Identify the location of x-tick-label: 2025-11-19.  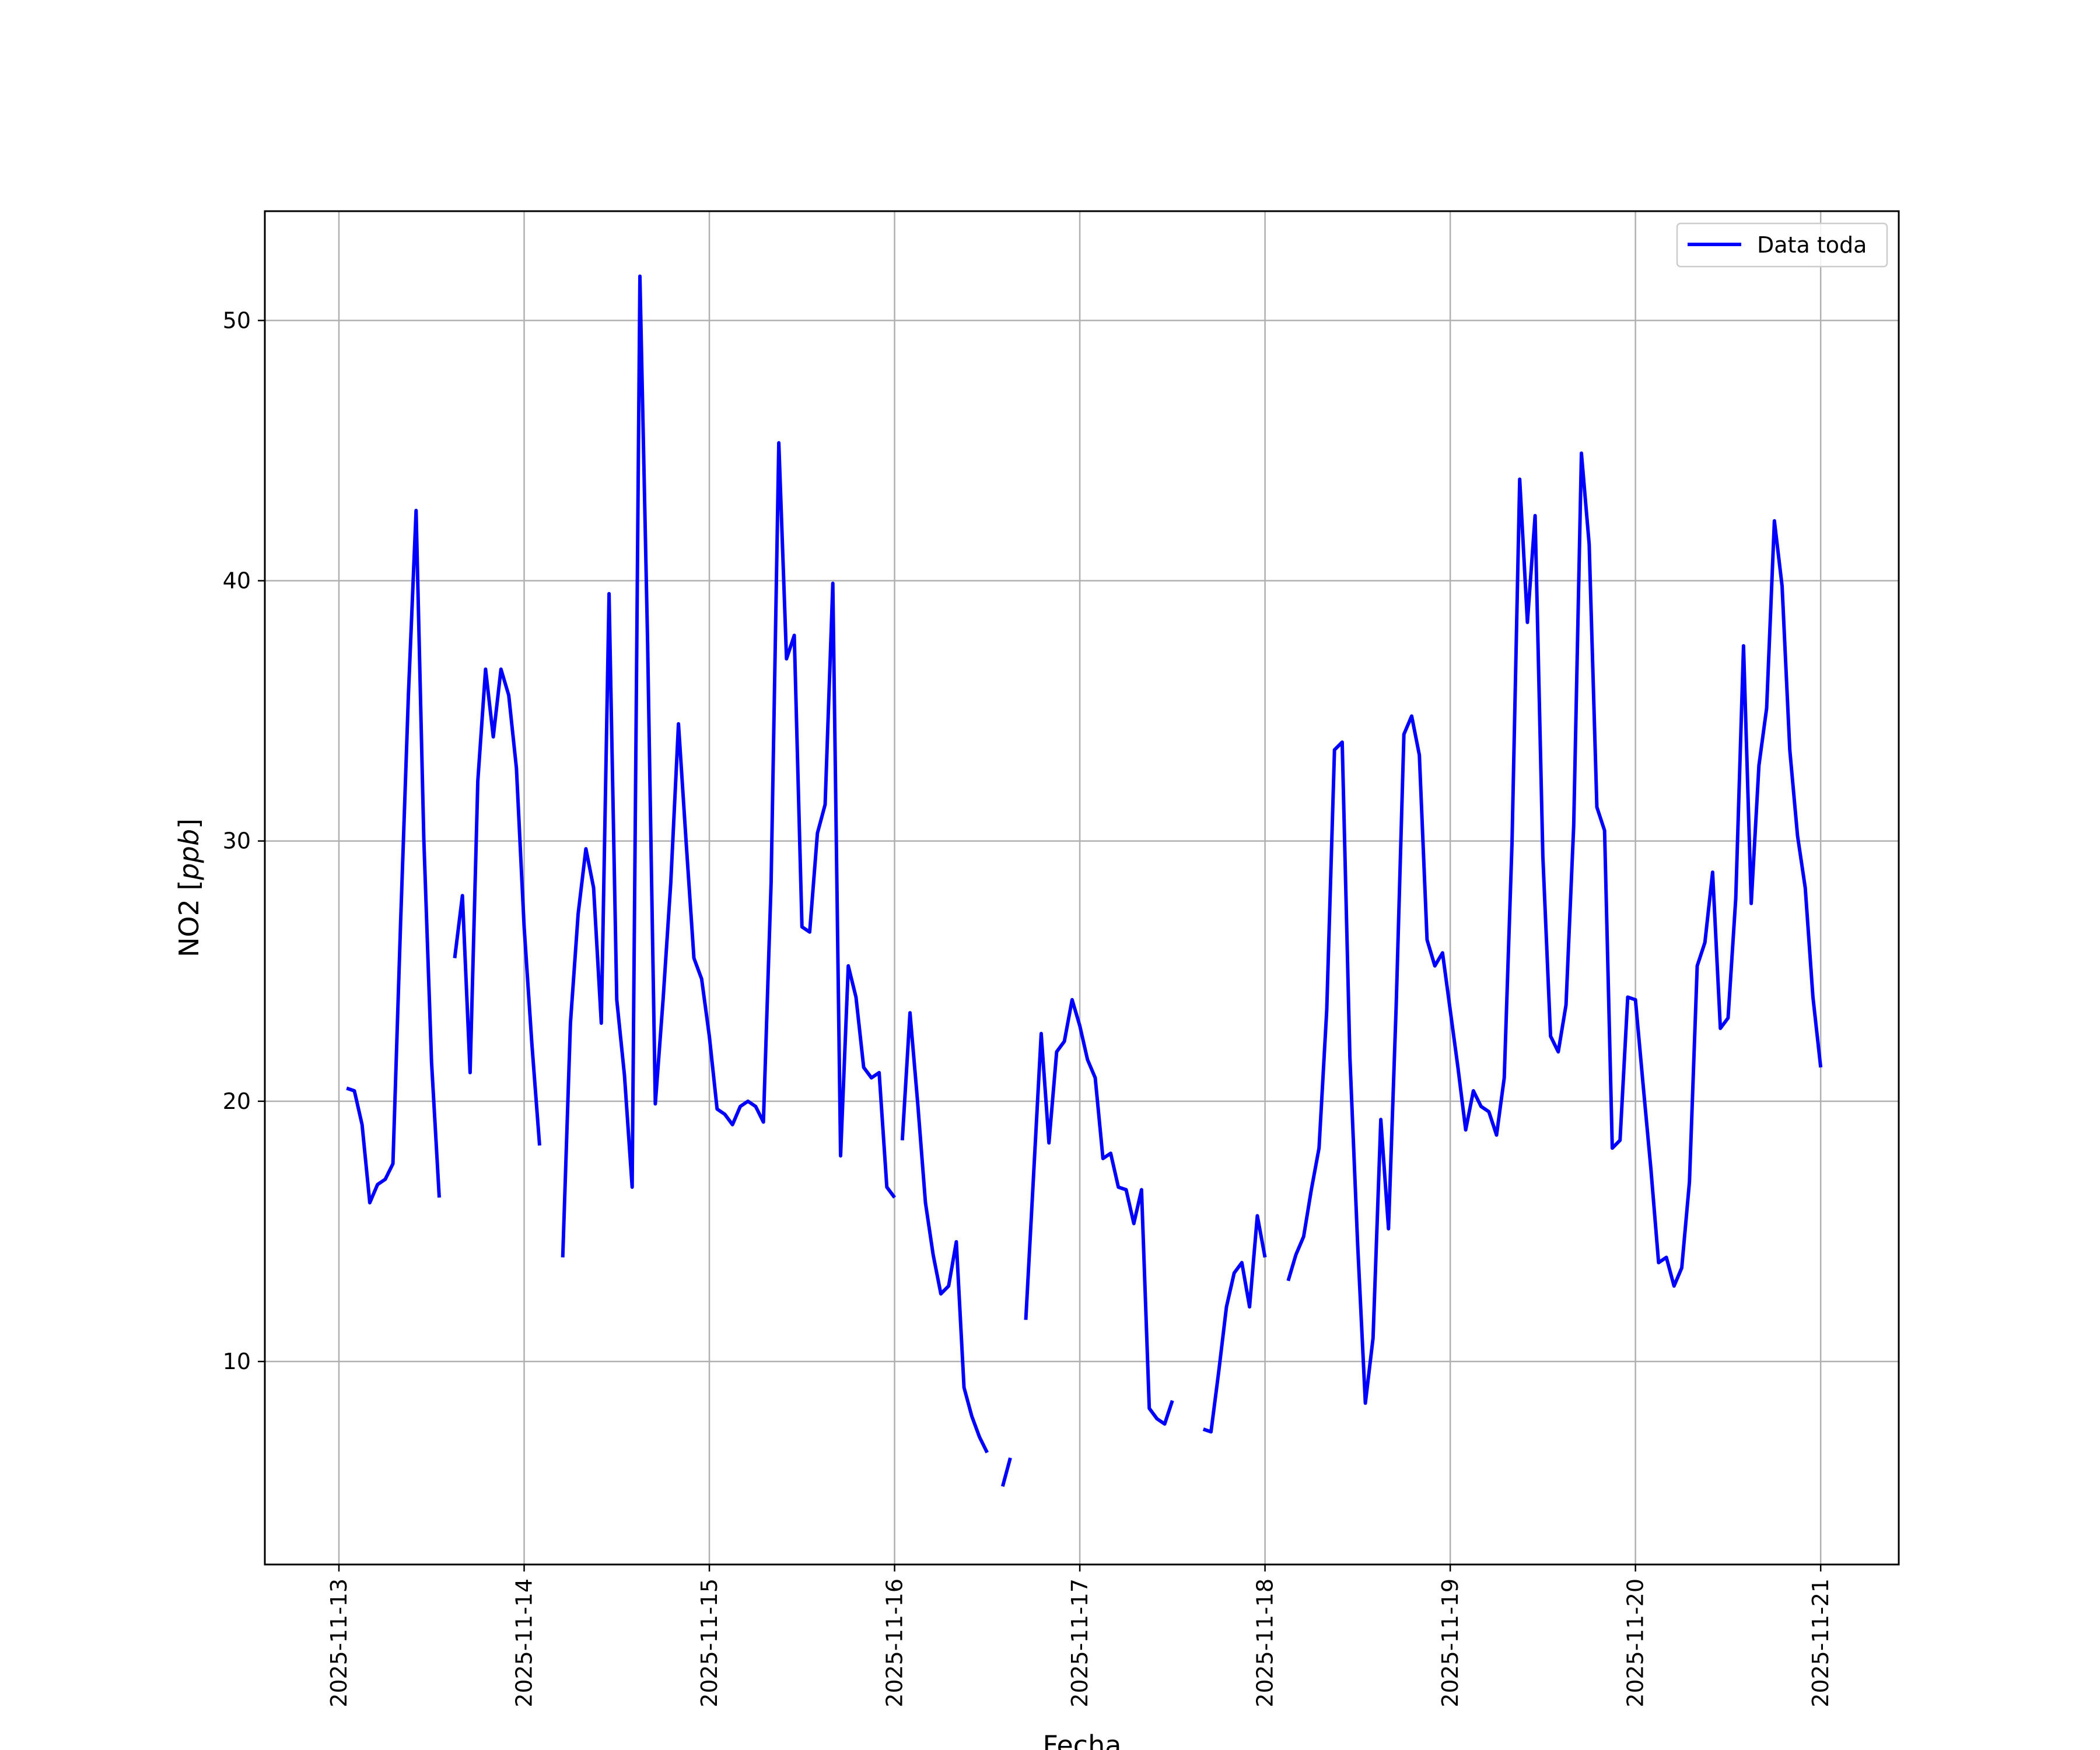
(1450, 1643).